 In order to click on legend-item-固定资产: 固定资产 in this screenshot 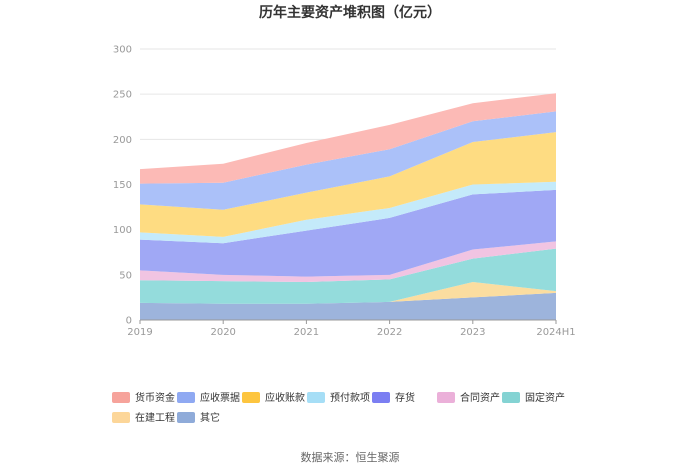, I will do `click(533, 397)`.